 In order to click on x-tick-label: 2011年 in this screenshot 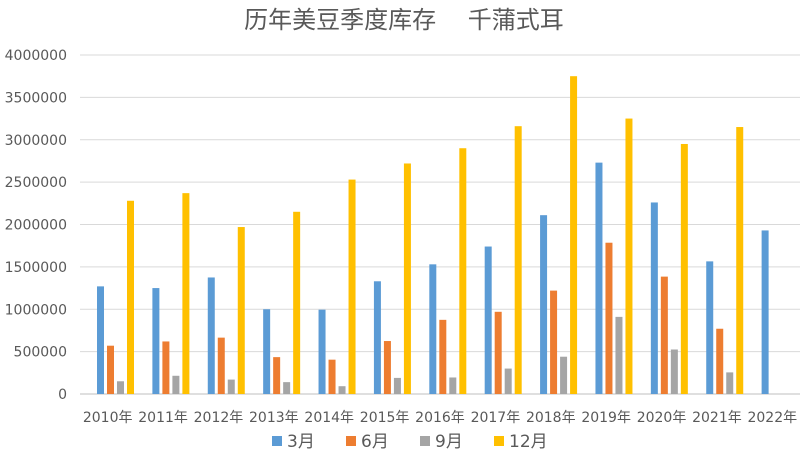, I will do `click(163, 418)`.